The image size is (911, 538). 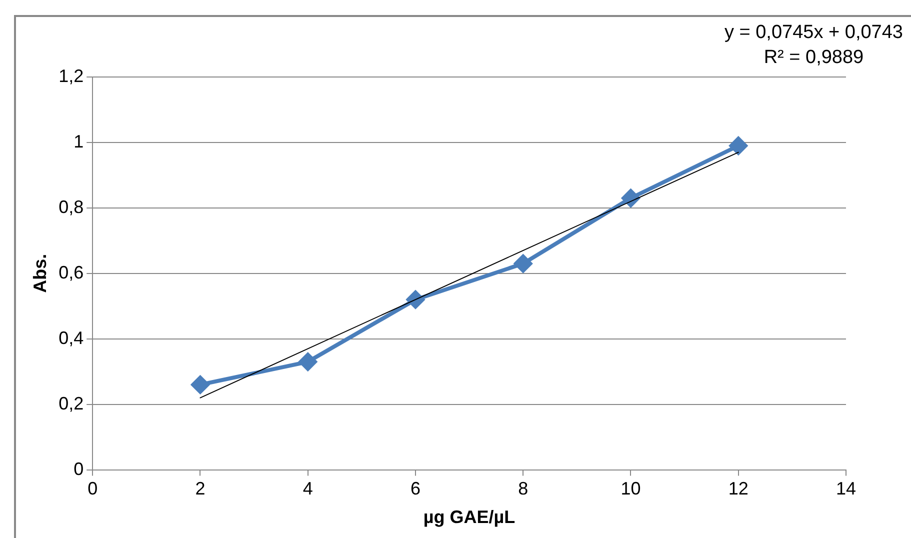 I want to click on x-tick-label: 6, so click(x=415, y=488).